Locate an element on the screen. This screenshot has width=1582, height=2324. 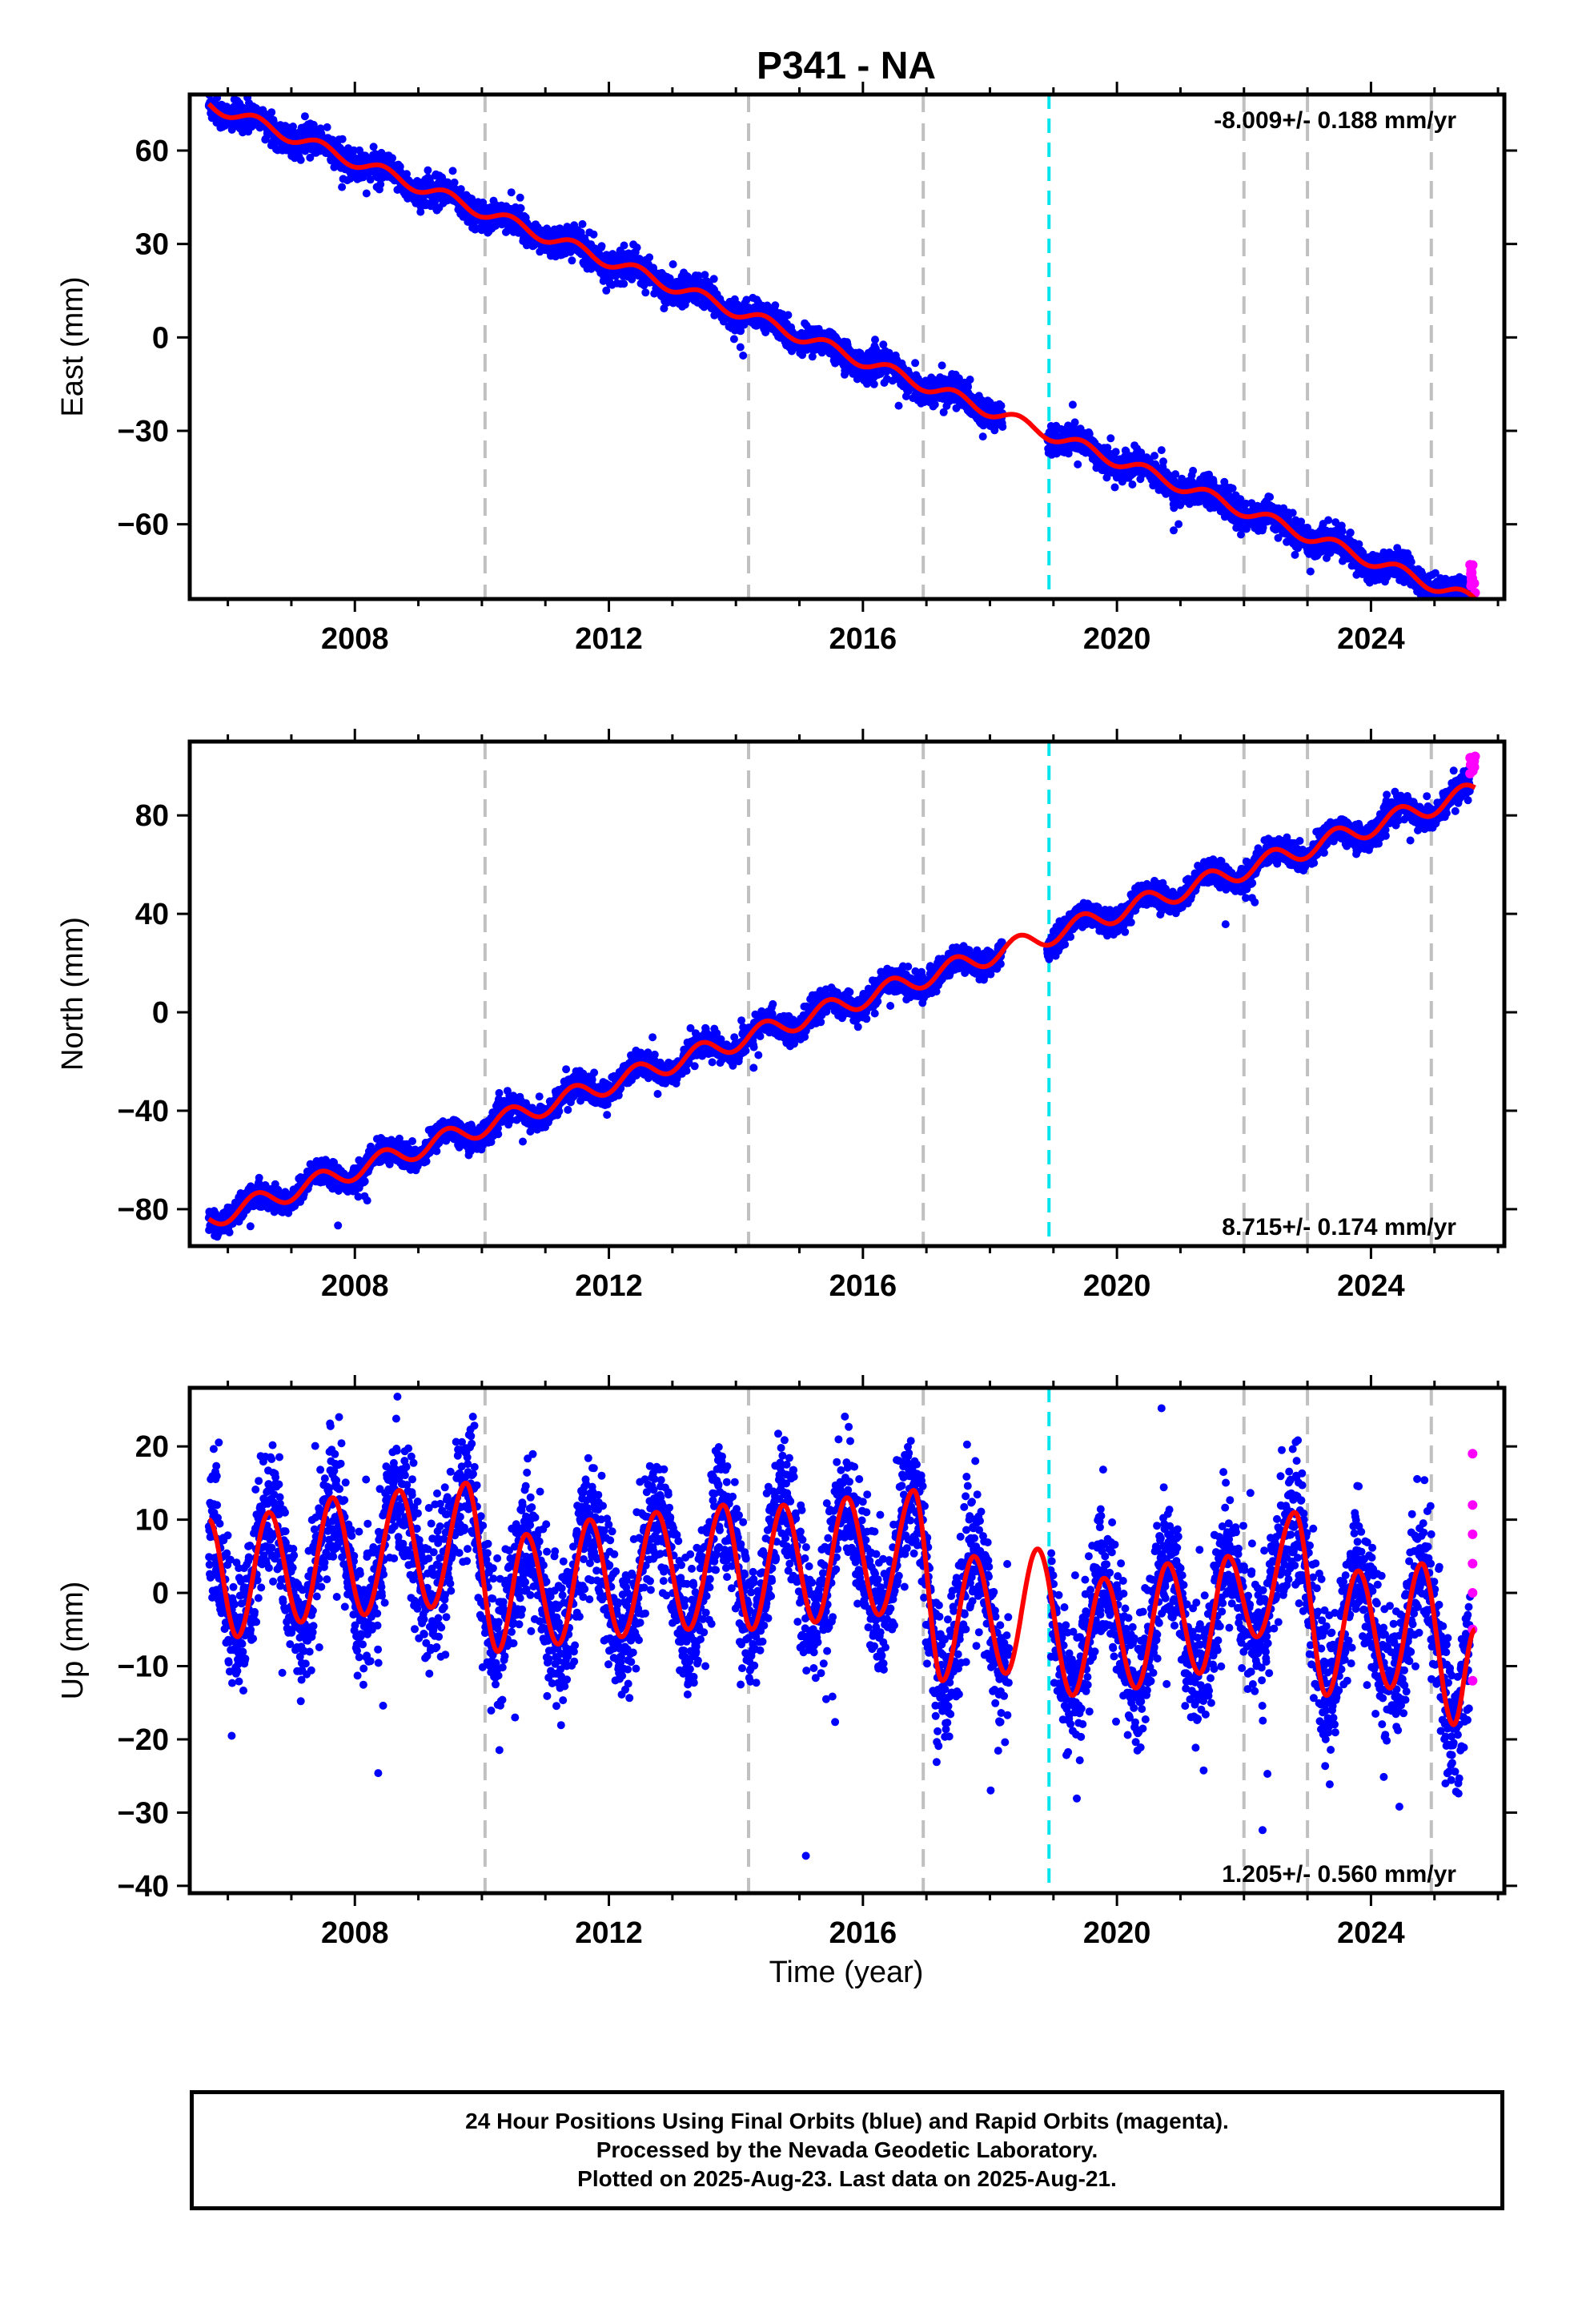
chart-title: P341 - NA is located at coordinates (847, 66).